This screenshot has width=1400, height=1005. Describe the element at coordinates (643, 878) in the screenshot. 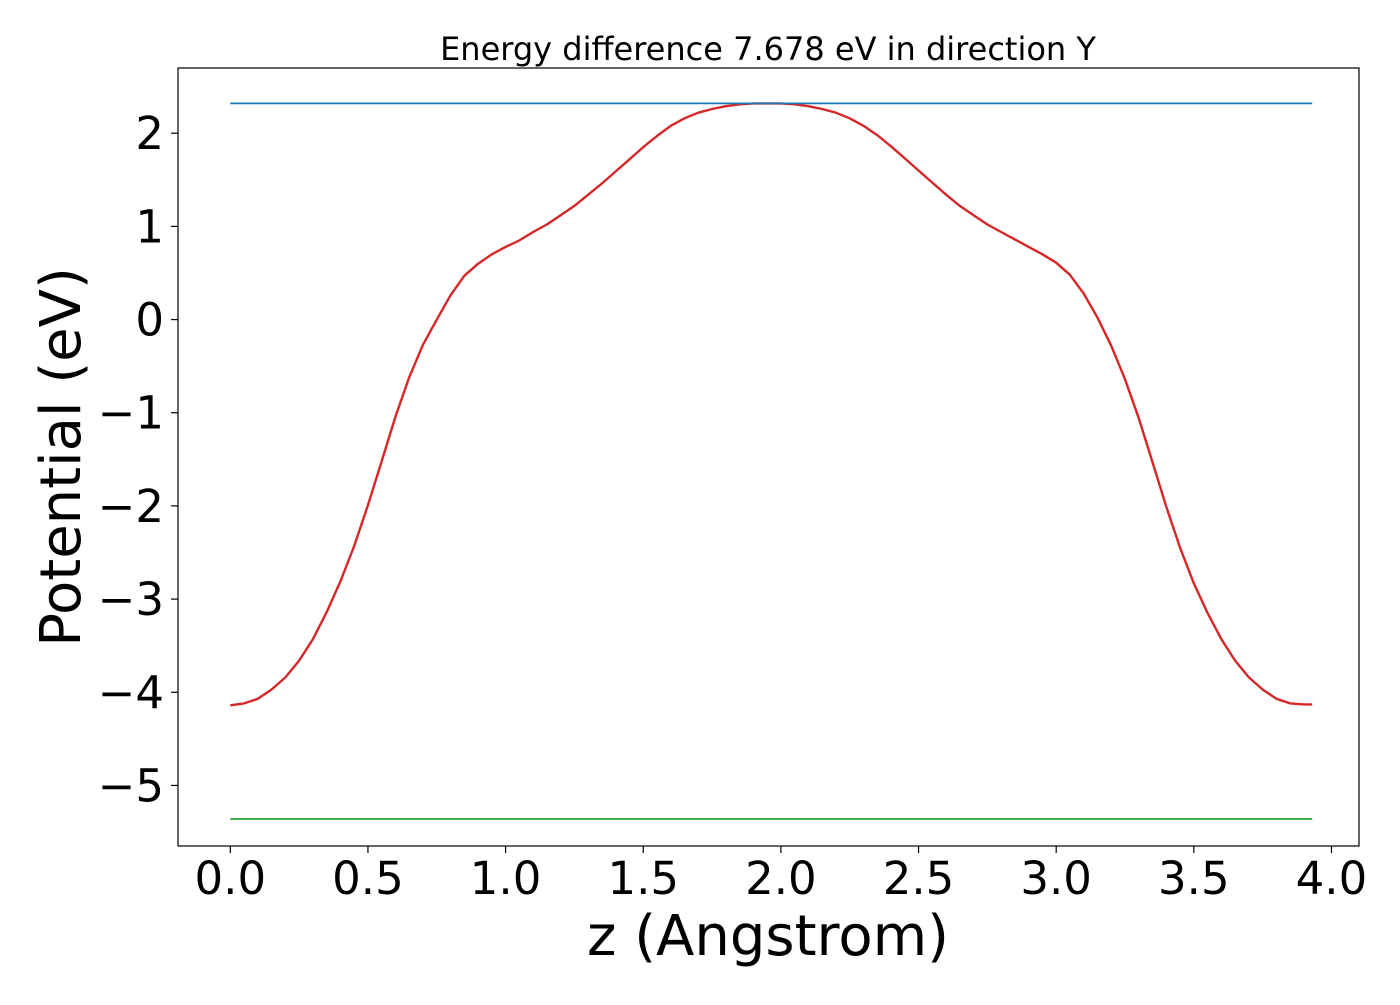

I see `x-tick-label: 1.5` at that location.